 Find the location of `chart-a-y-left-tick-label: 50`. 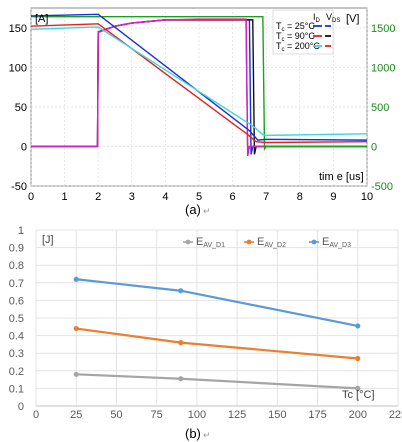

chart-a-y-left-tick-label: 50 is located at coordinates (21, 108).